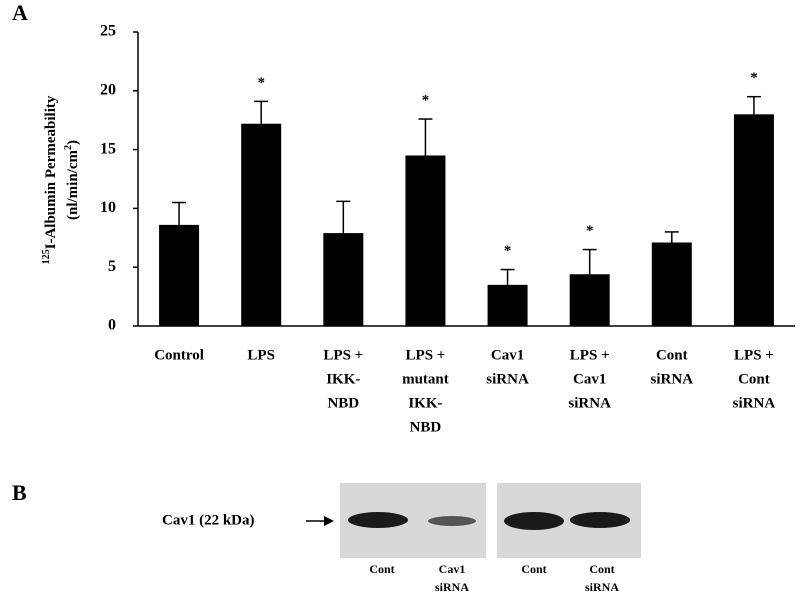 This screenshot has width=800, height=607. What do you see at coordinates (73, 184) in the screenshot?
I see `y-axis-unit-text: (nl/min/cm` at bounding box center [73, 184].